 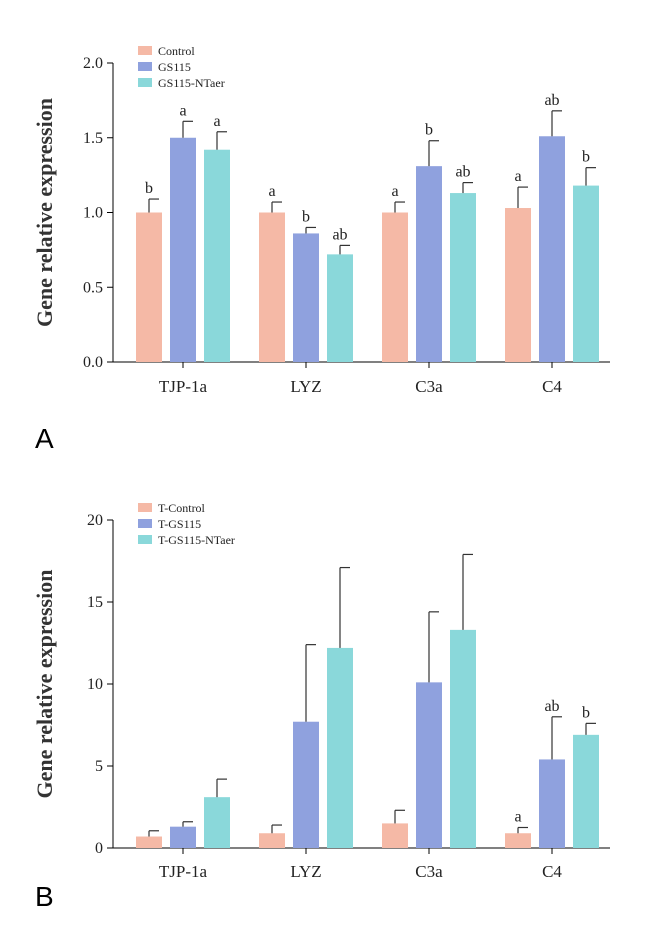 I want to click on y-tick-label: 0.5, so click(x=93, y=287).